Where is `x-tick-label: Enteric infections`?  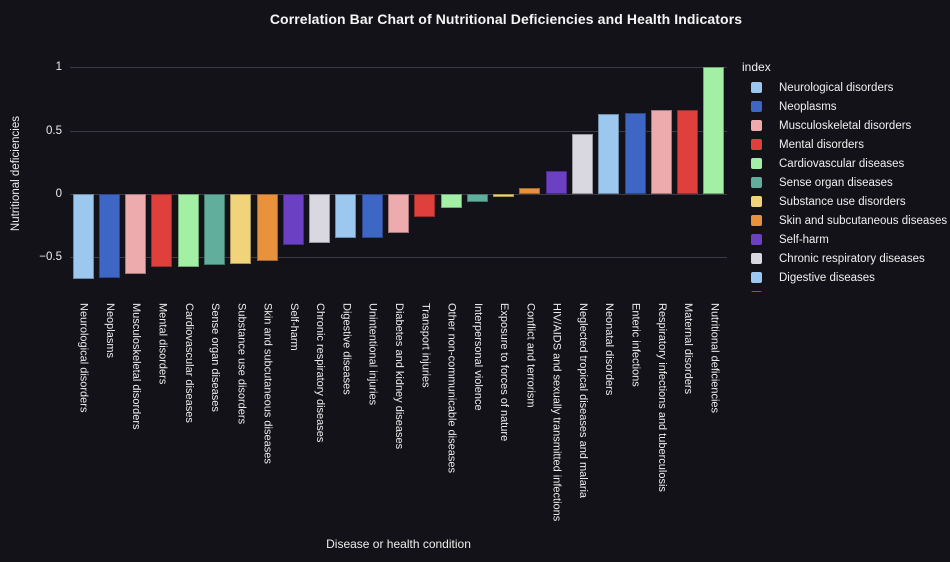 x-tick-label: Enteric infections is located at coordinates (635, 345).